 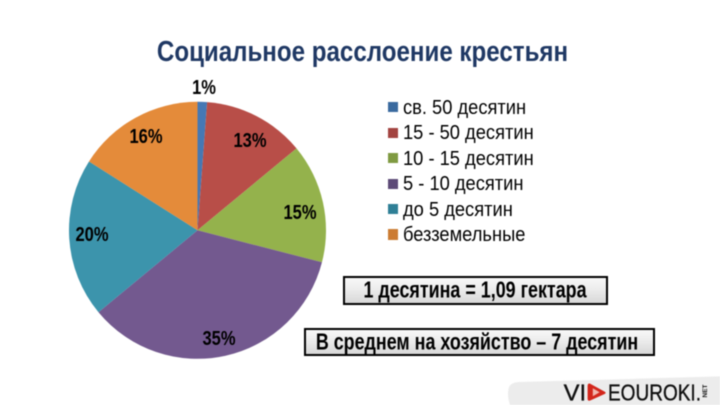 I want to click on svg-text: EOUROKI., so click(x=654, y=392).